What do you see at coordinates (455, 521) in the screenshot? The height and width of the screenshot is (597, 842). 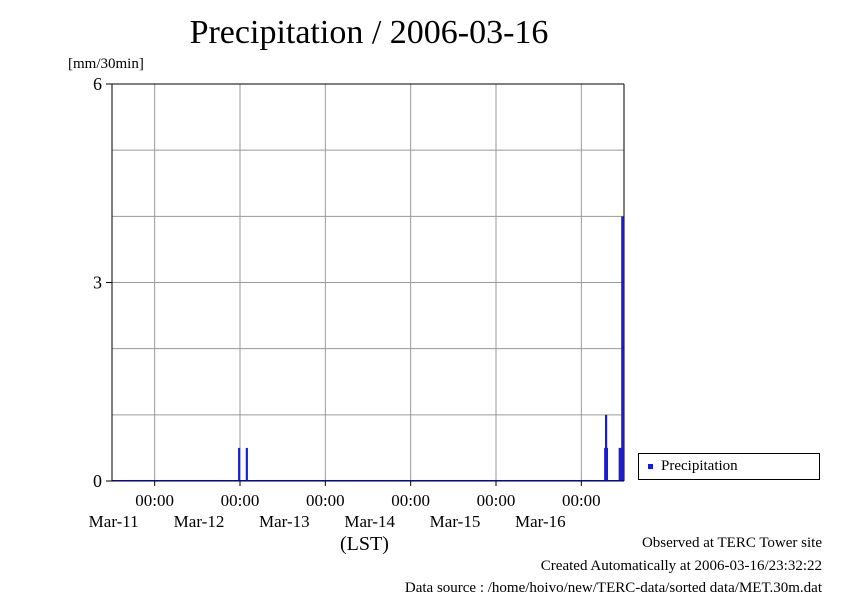 I see `x-tick-date: Mar-15` at bounding box center [455, 521].